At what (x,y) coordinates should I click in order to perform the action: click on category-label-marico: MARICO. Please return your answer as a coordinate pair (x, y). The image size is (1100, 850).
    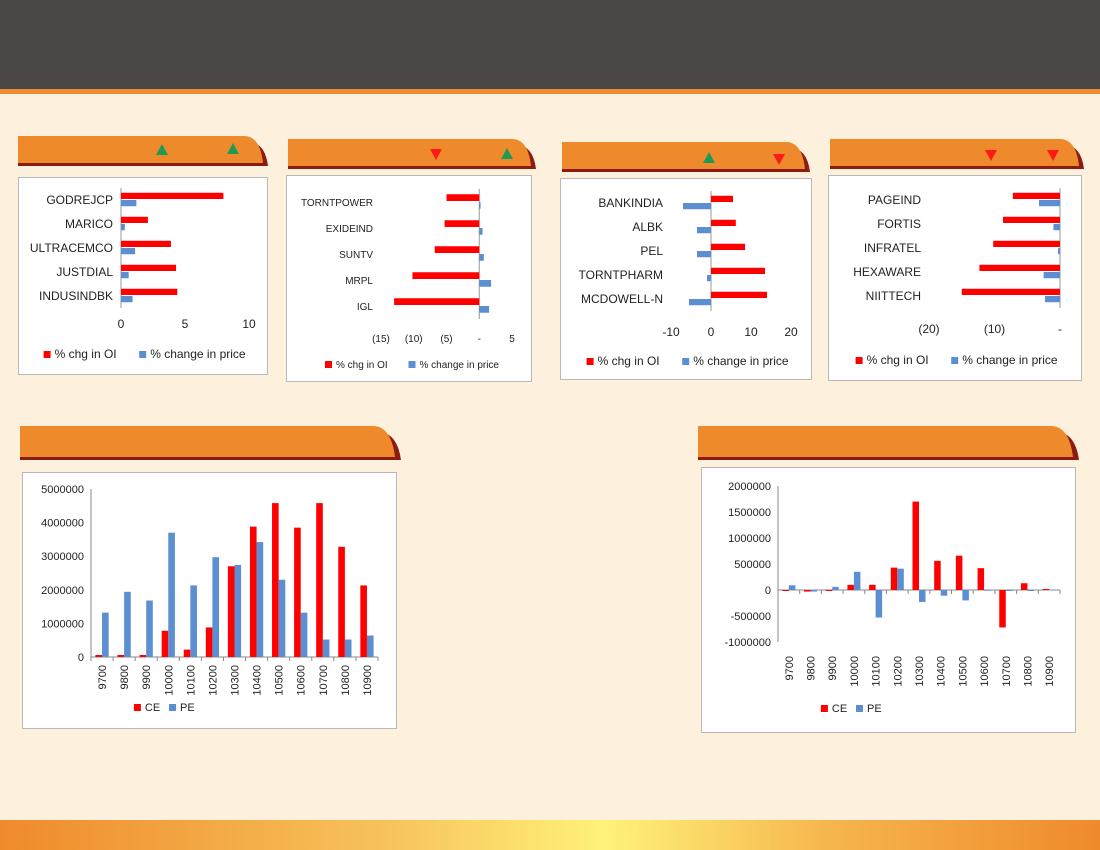
    Looking at the image, I should click on (89, 224).